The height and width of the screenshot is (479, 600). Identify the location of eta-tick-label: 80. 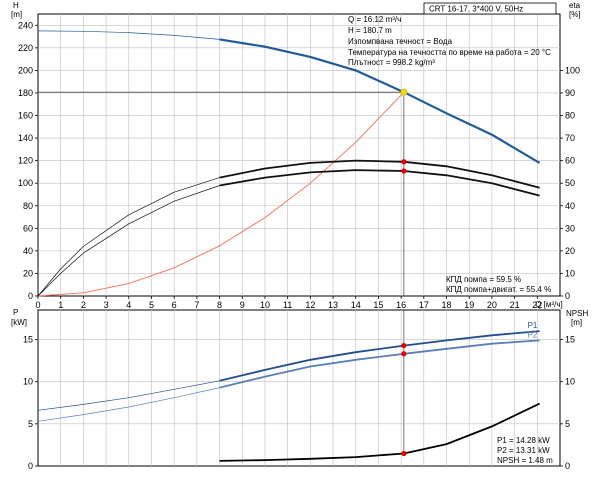
(570, 116).